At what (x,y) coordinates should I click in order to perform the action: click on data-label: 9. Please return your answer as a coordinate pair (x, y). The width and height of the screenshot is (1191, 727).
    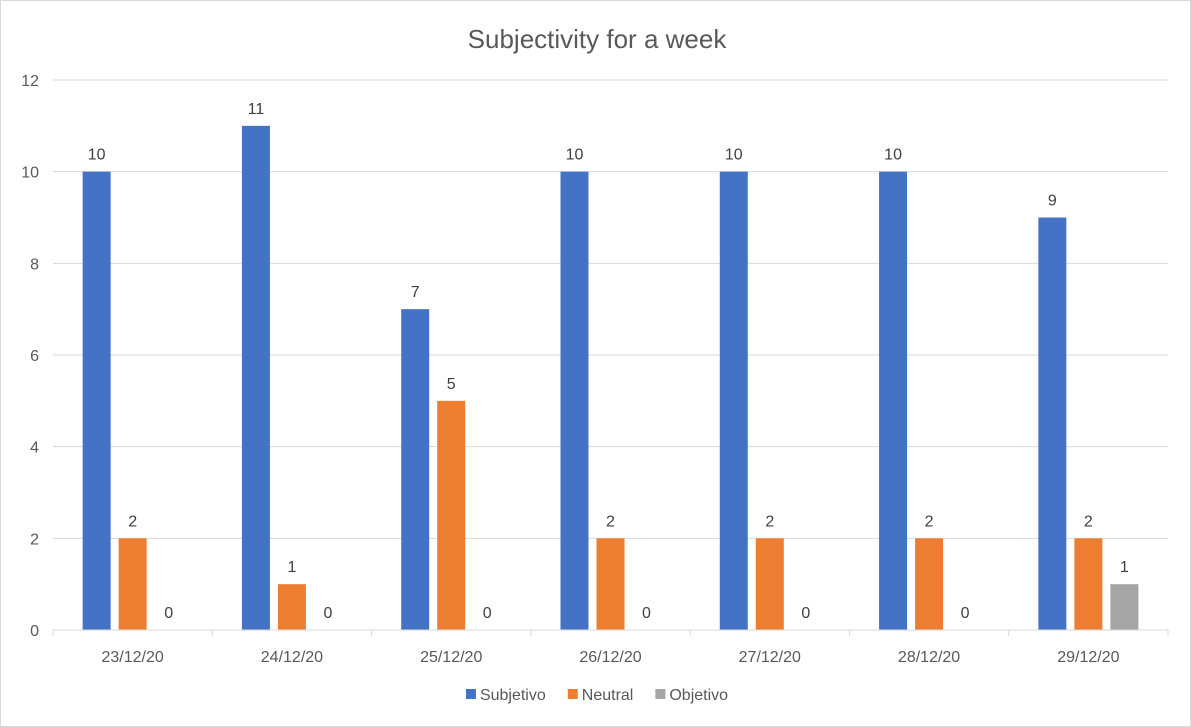
    Looking at the image, I should click on (1052, 201).